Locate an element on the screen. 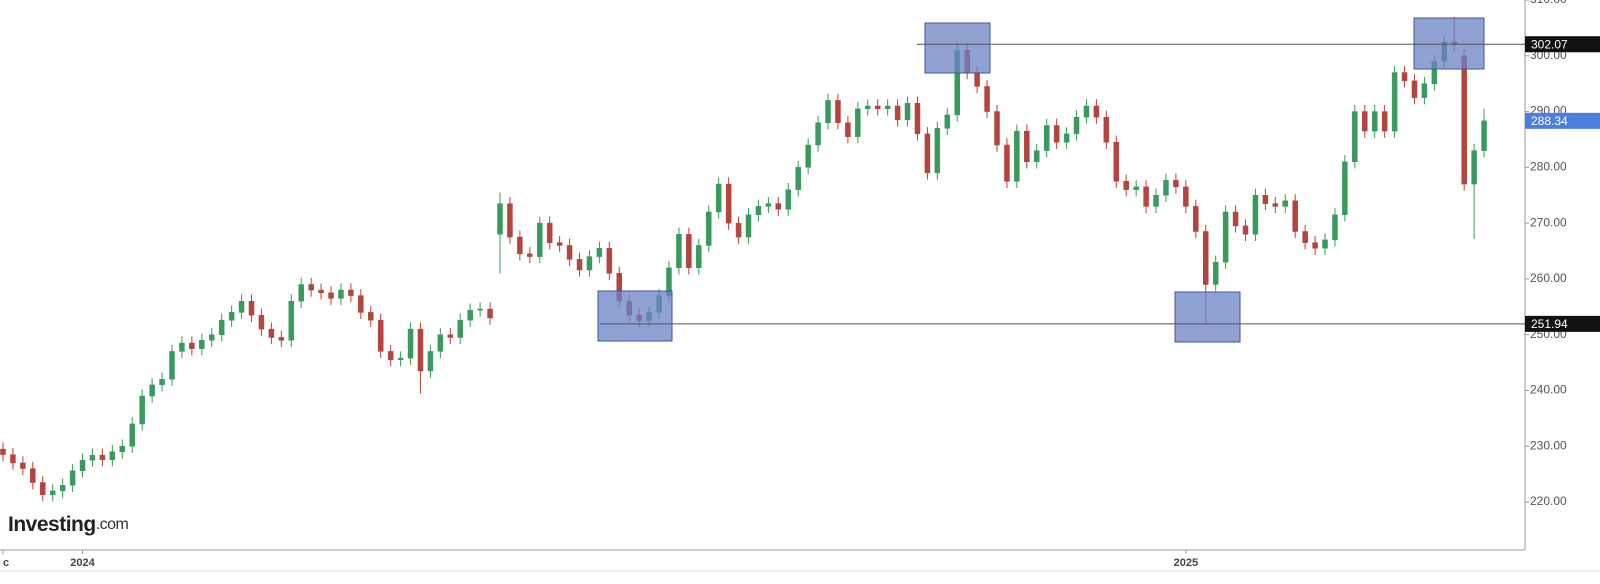  y-tick-label: 260.00 is located at coordinates (1548, 278).